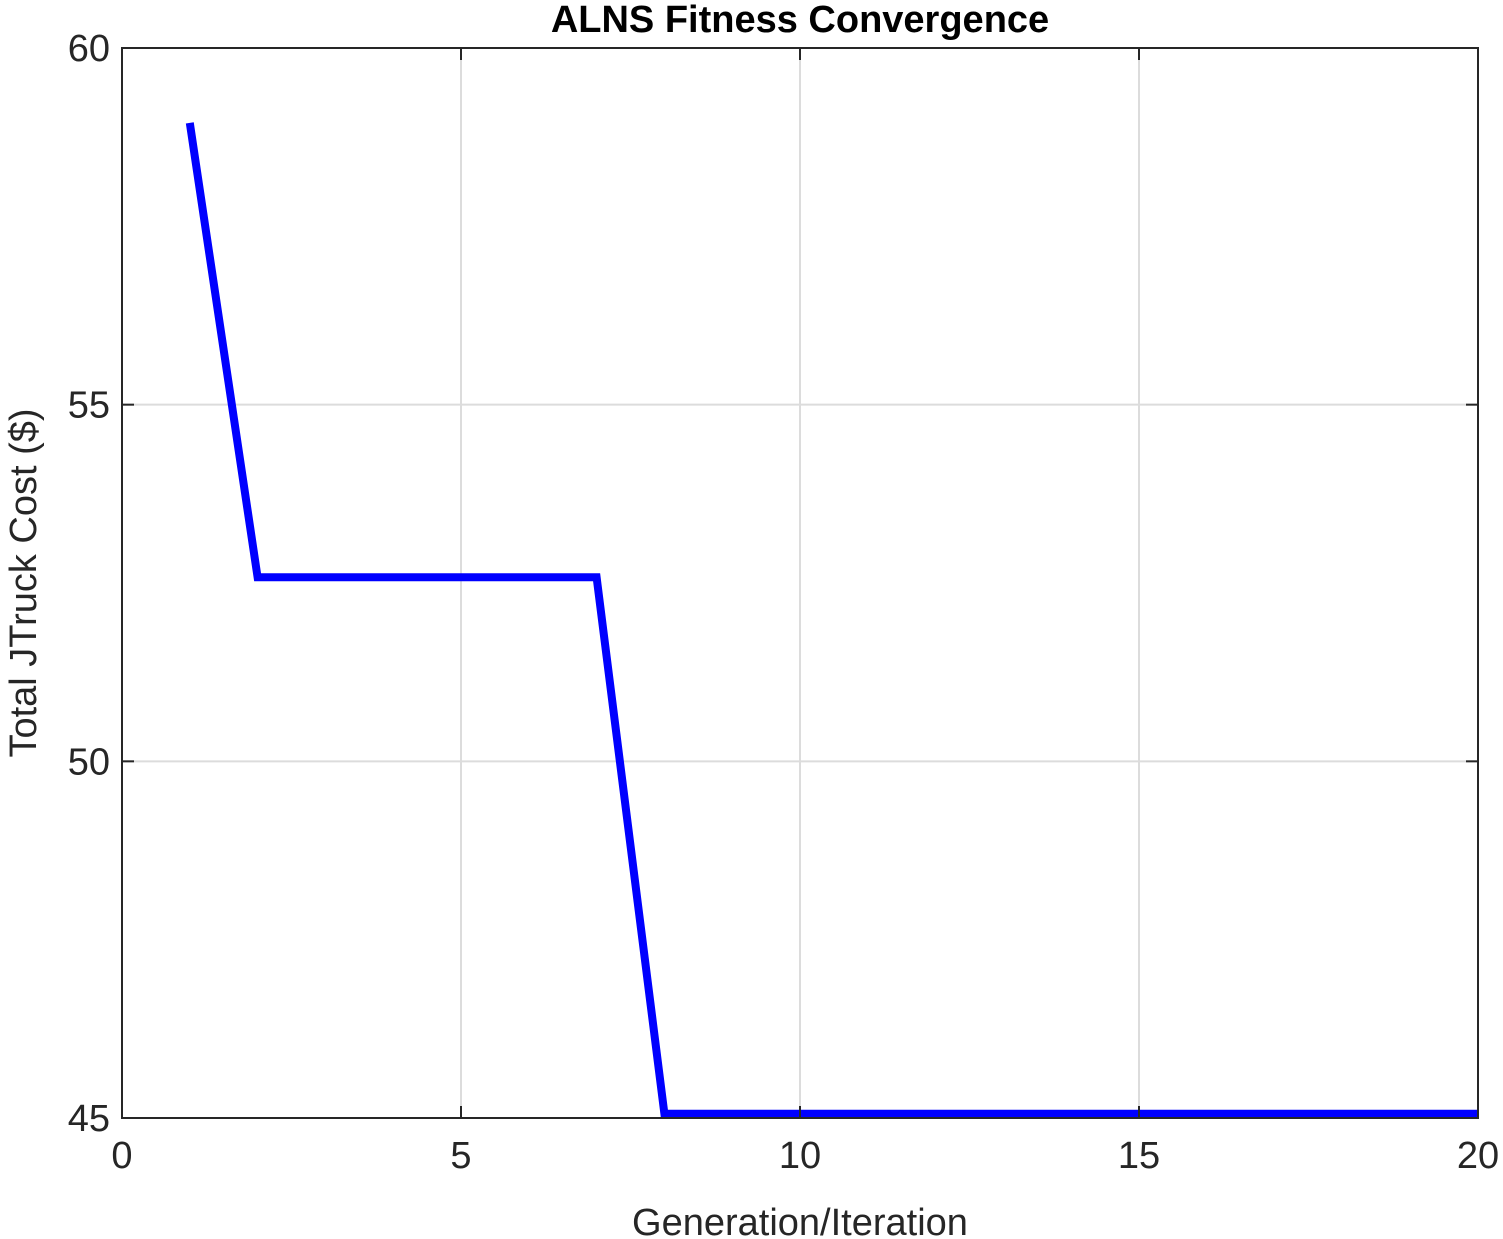 The image size is (1503, 1239). Describe the element at coordinates (89, 584) in the screenshot. I see `y-tick-labels: 45 50 55 60` at that location.